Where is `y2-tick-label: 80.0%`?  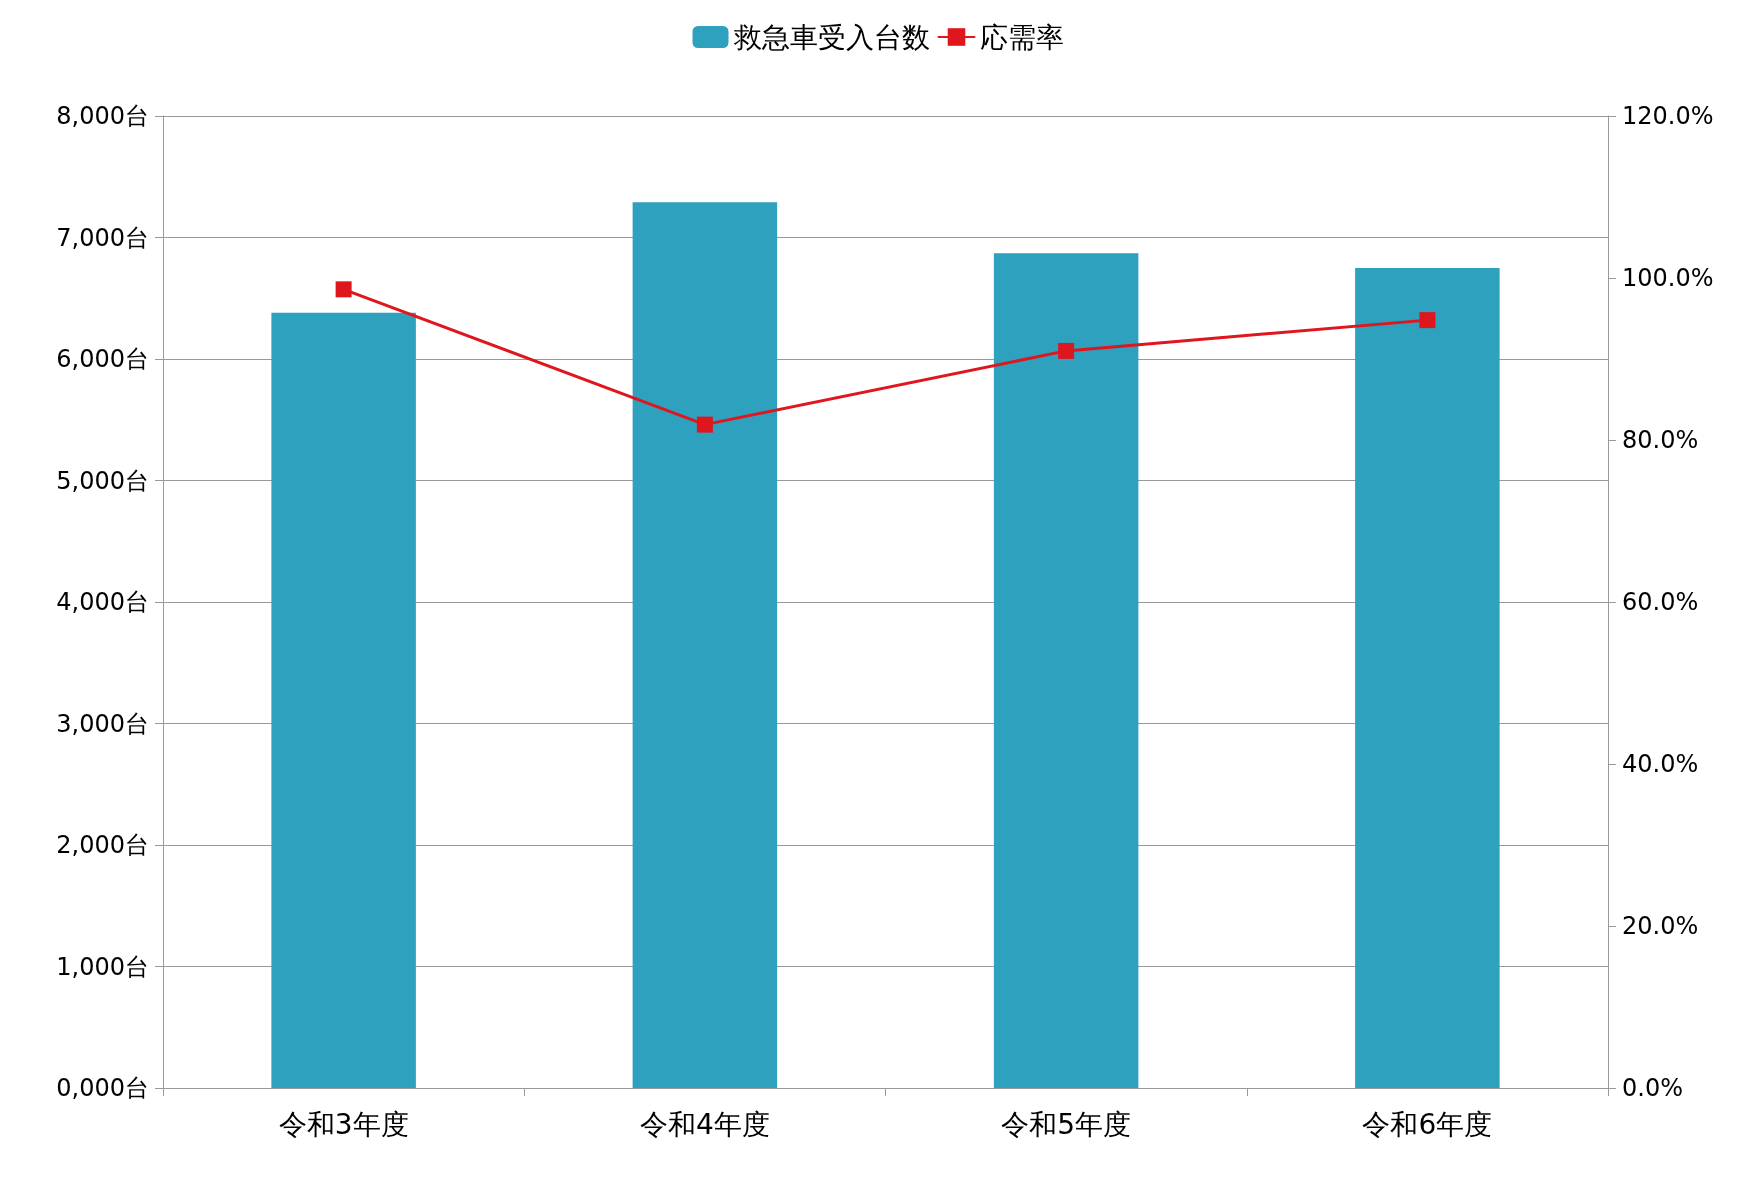 y2-tick-label: 80.0% is located at coordinates (1660, 440).